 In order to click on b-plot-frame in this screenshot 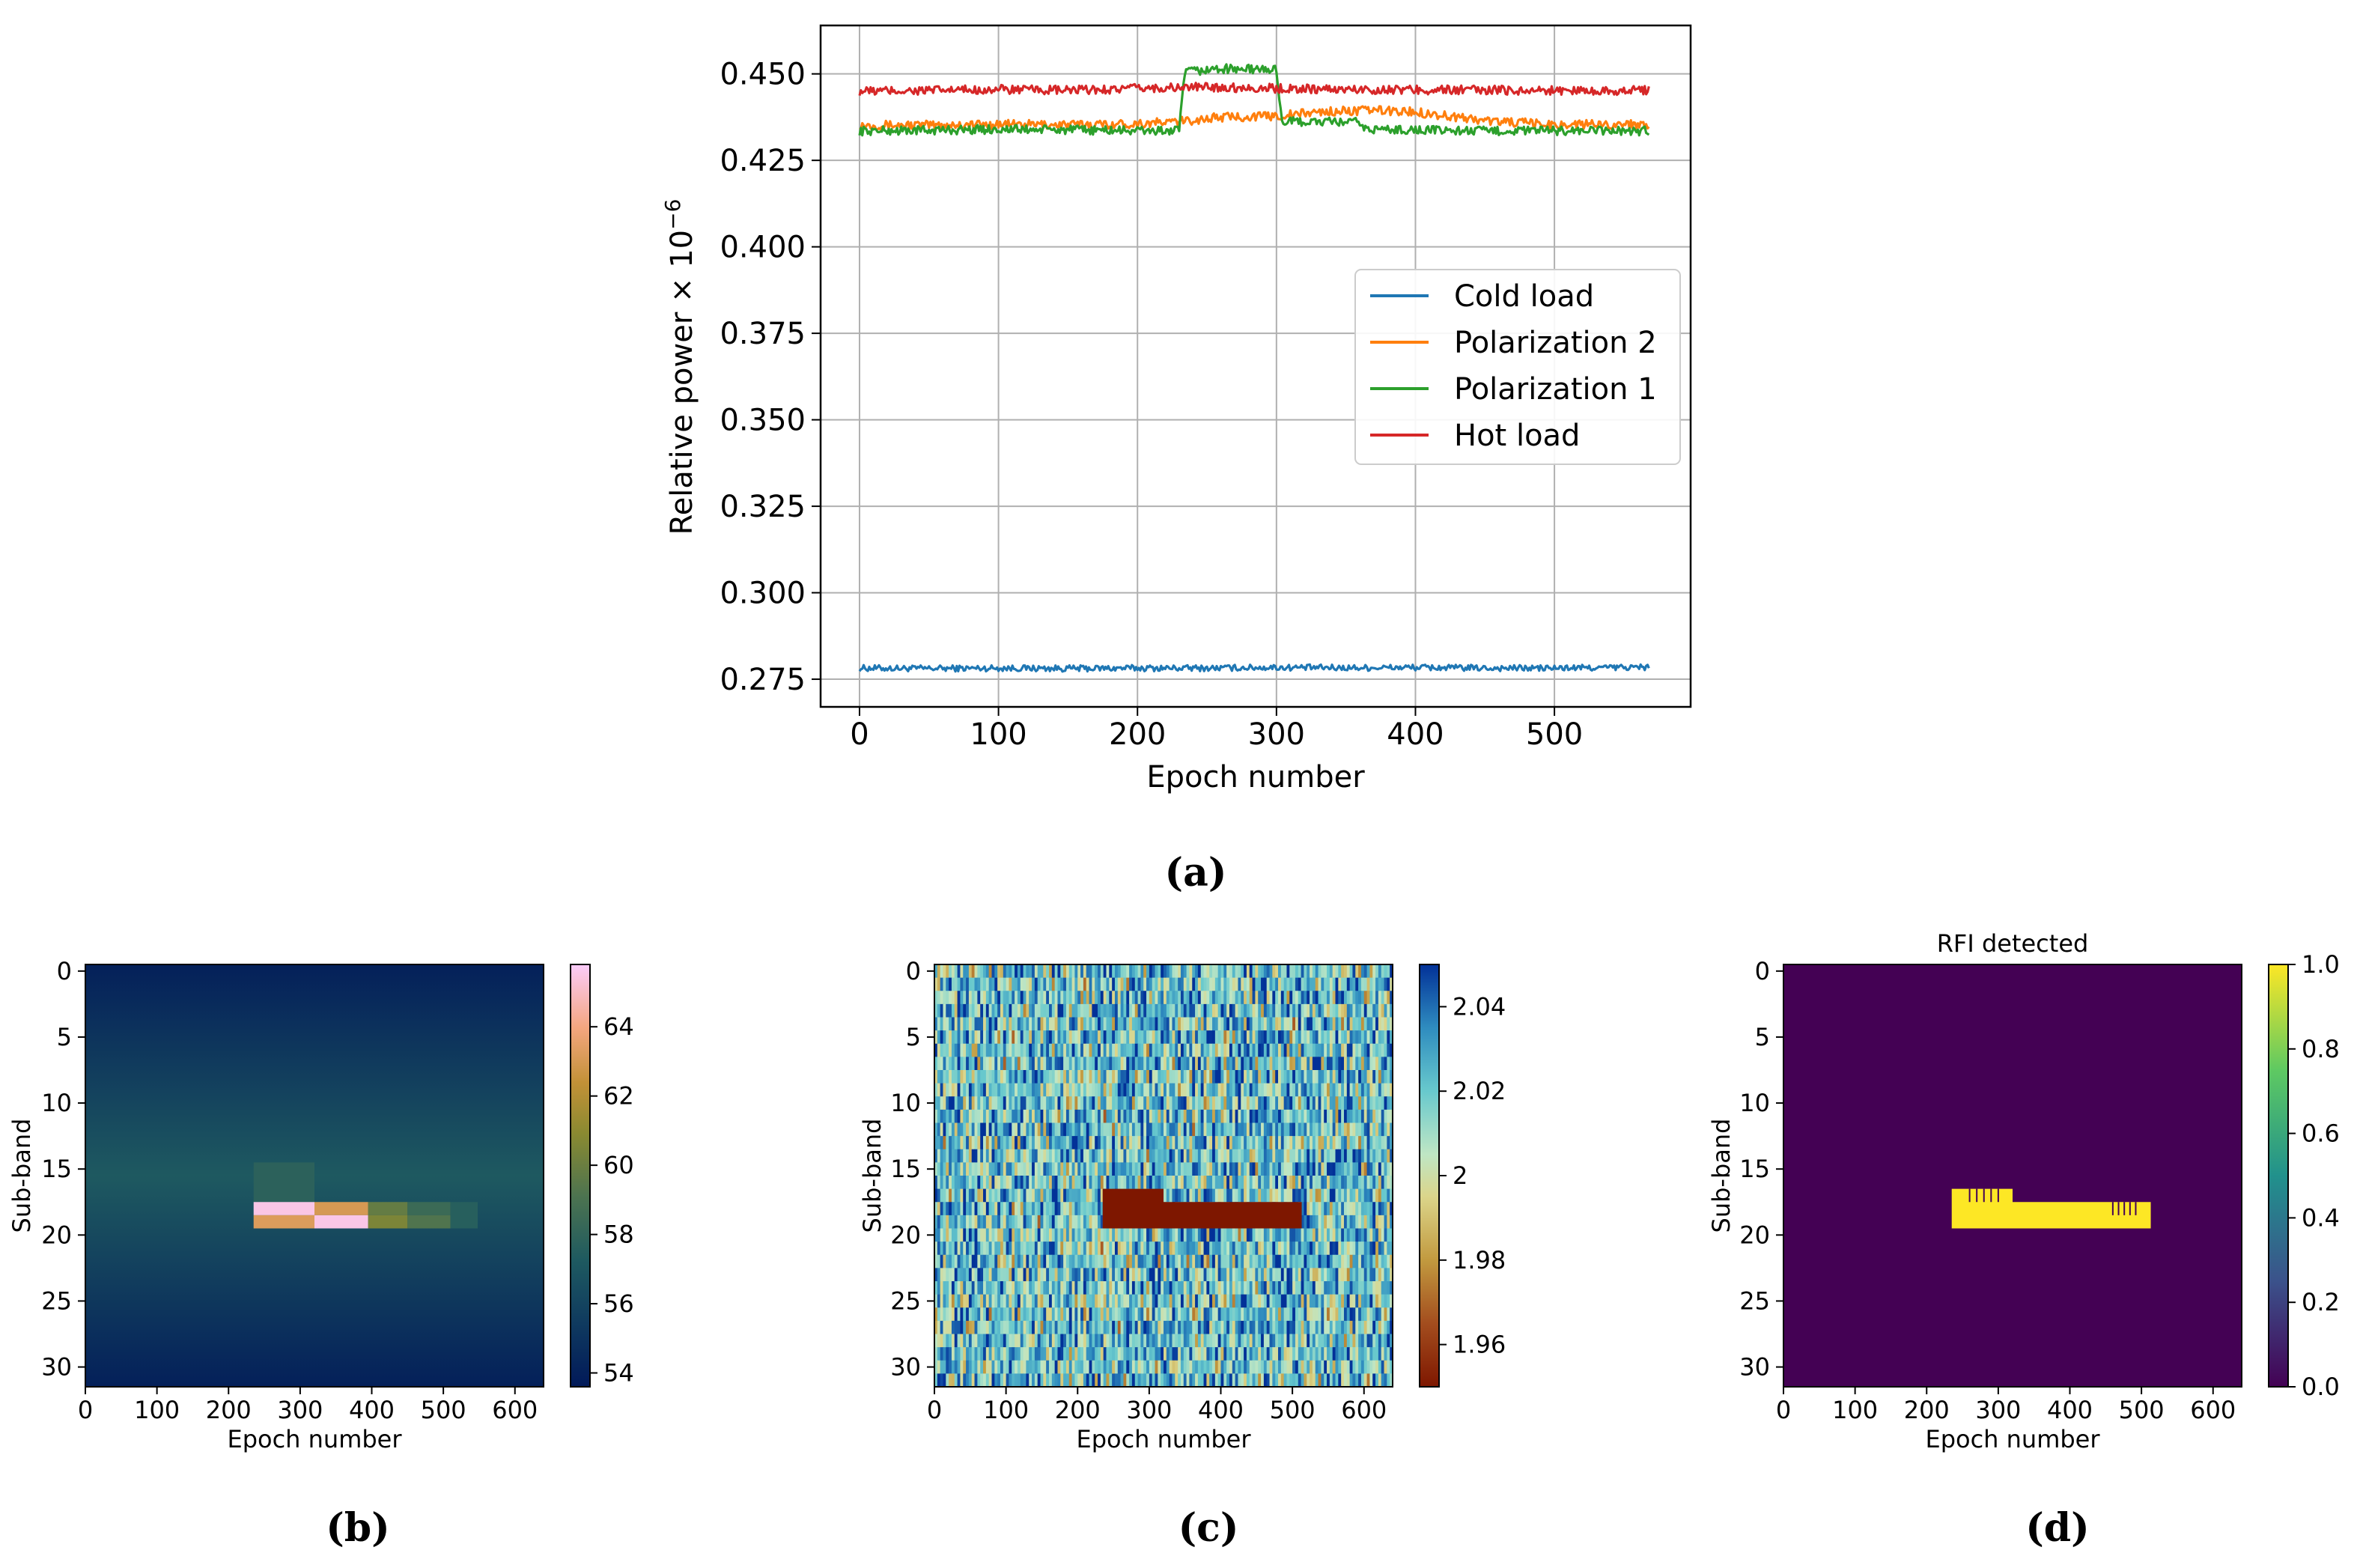, I will do `click(314, 1176)`.